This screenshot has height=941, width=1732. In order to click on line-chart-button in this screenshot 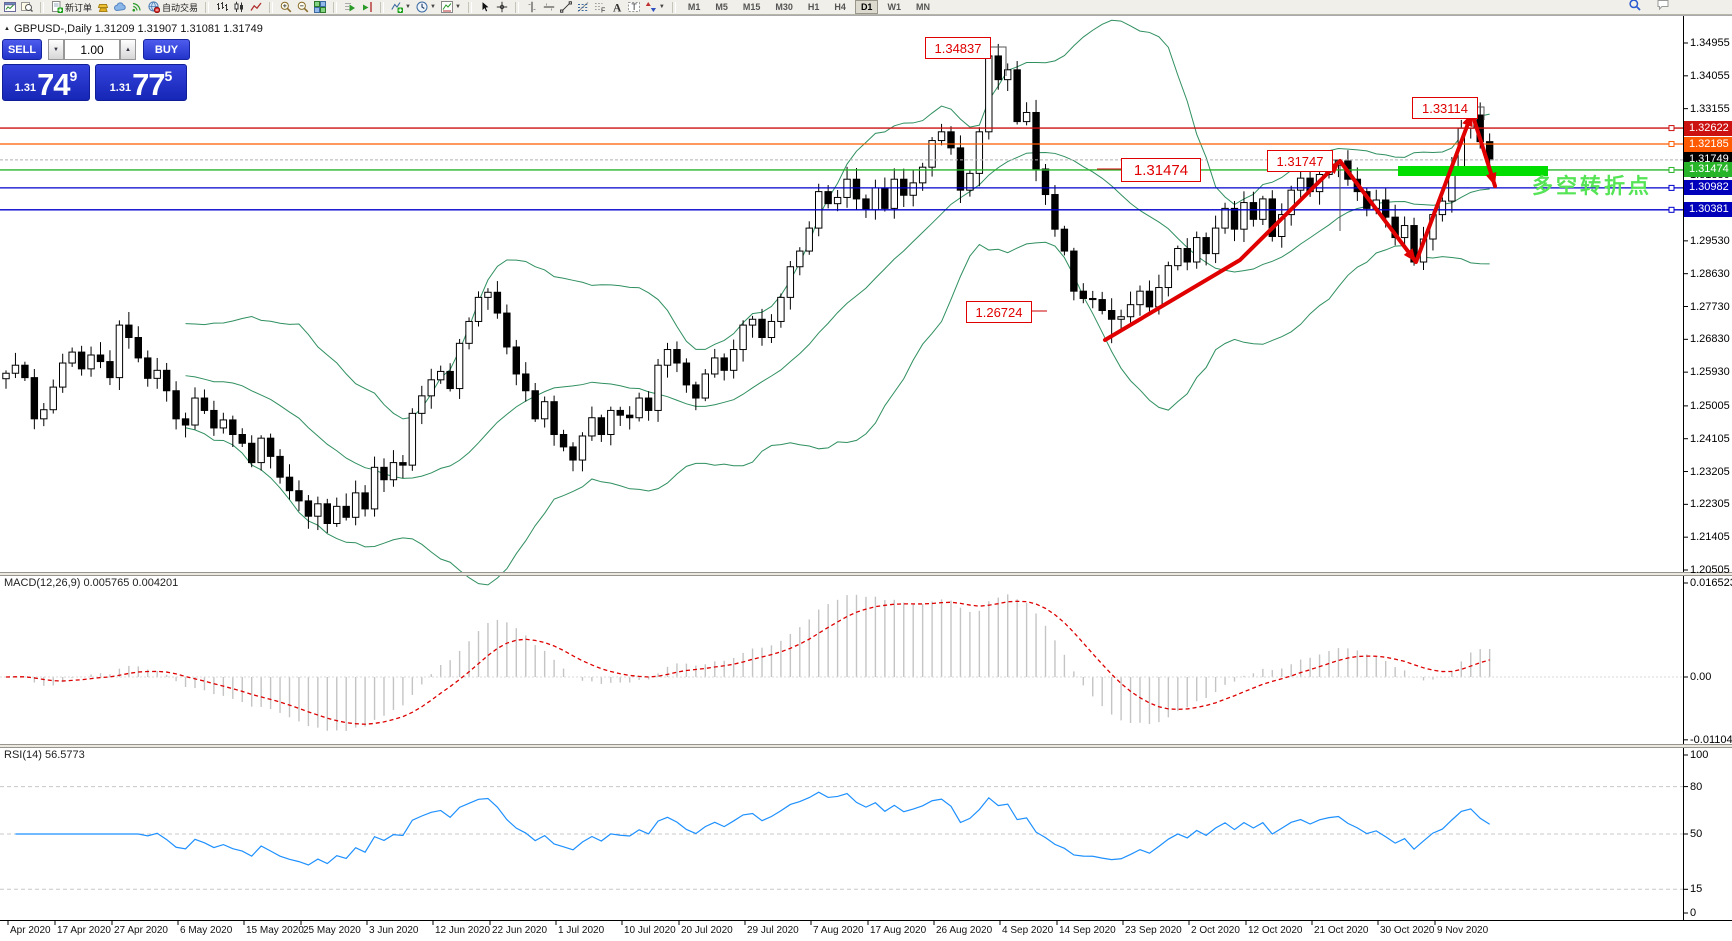, I will do `click(256, 7)`.